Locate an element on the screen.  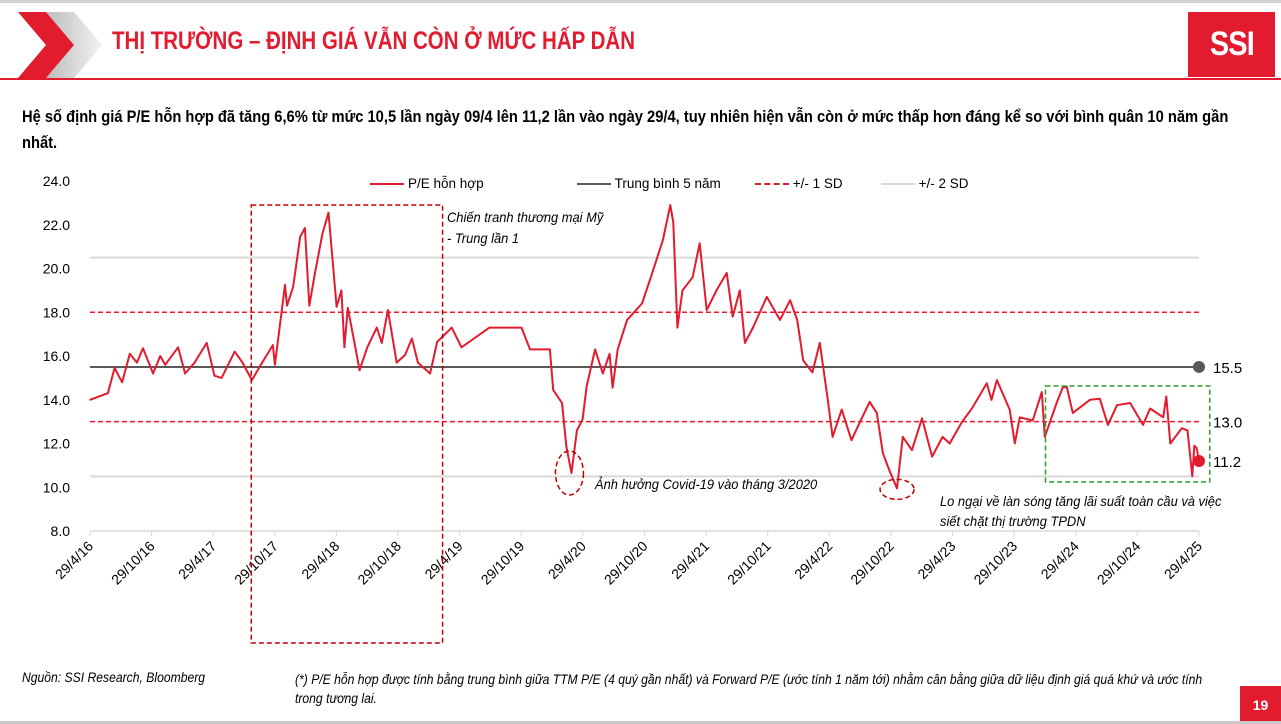
legend-item-2sd: +/- 2 SD is located at coordinates (924, 183).